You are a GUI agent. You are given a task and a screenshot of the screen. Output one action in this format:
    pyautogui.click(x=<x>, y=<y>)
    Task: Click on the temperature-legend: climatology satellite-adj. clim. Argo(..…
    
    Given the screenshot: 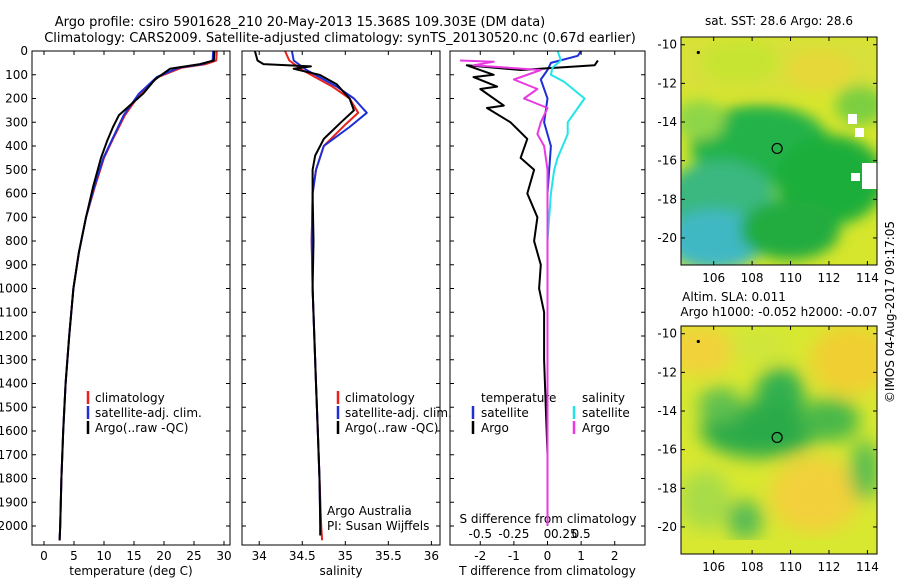 What is the action you would take?
    pyautogui.click(x=144, y=413)
    